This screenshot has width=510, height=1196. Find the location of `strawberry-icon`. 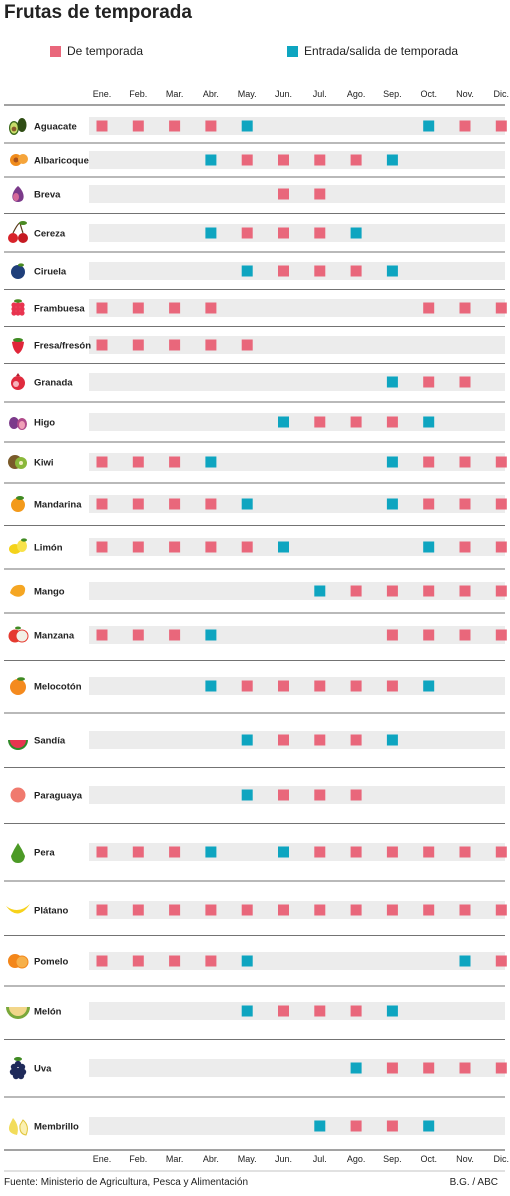

strawberry-icon is located at coordinates (18, 346).